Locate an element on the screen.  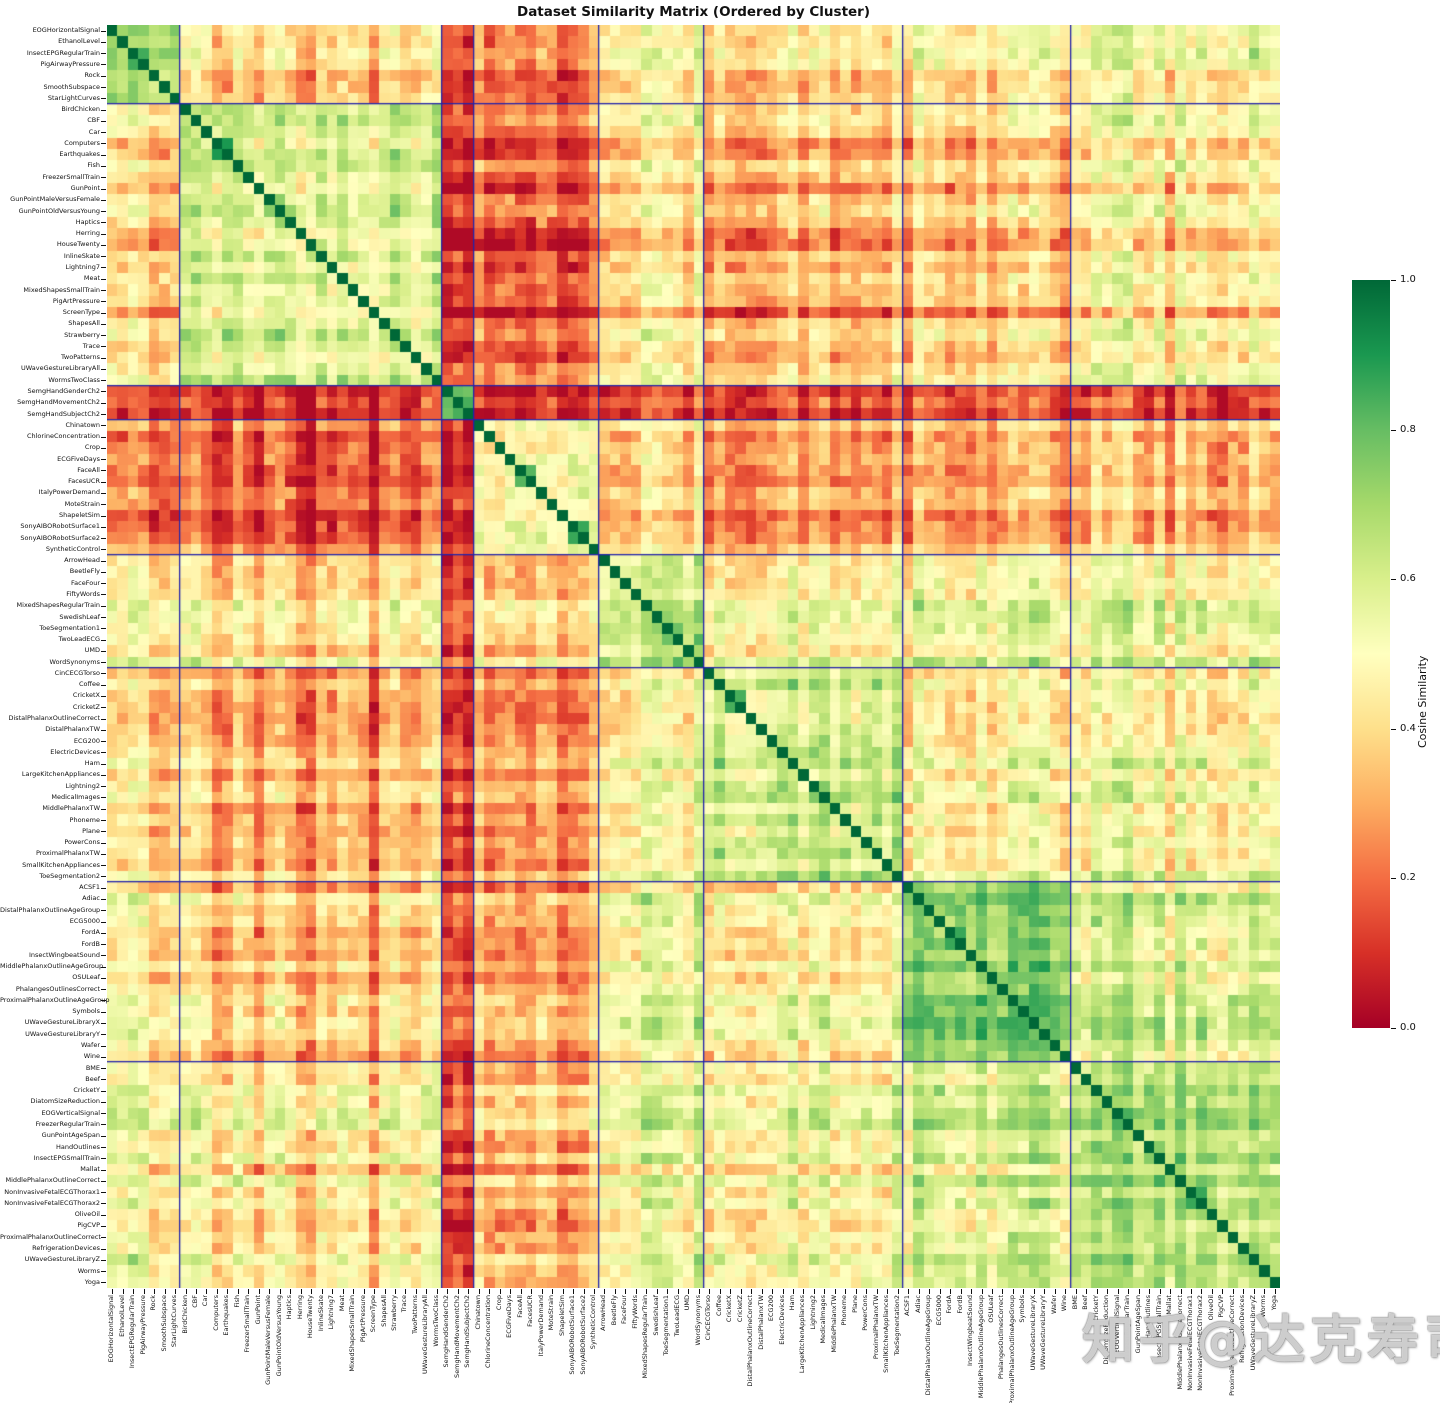
x-tick-label: DistalPhalanxOutlineCorrect is located at coordinates (750, 1341).